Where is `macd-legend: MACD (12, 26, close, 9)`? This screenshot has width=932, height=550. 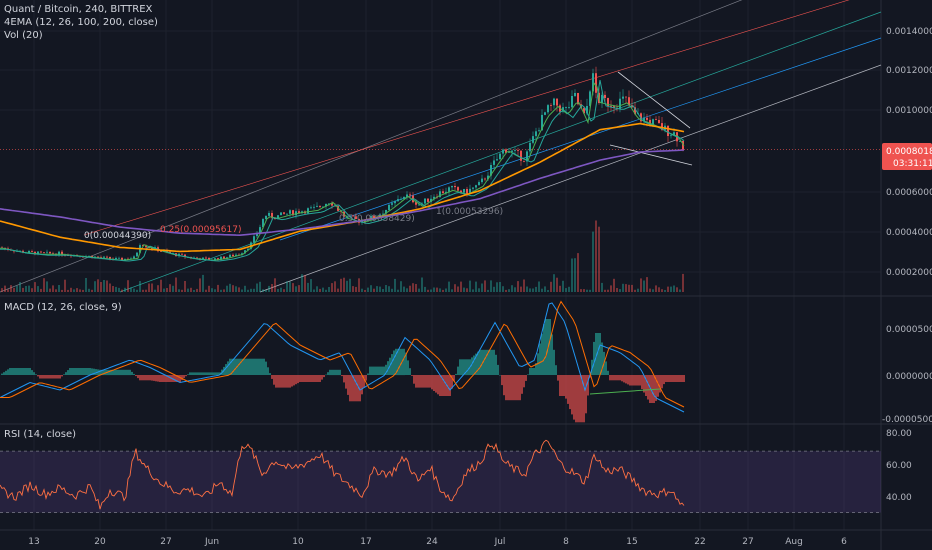 macd-legend: MACD (12, 26, close, 9) is located at coordinates (63, 307).